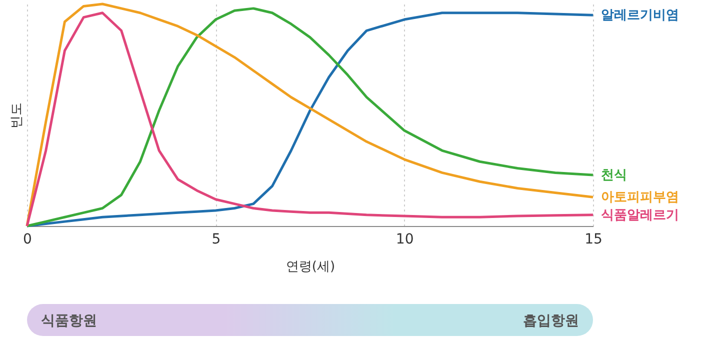  Describe the element at coordinates (593, 240) in the screenshot. I see `x-tick-label: 15` at that location.